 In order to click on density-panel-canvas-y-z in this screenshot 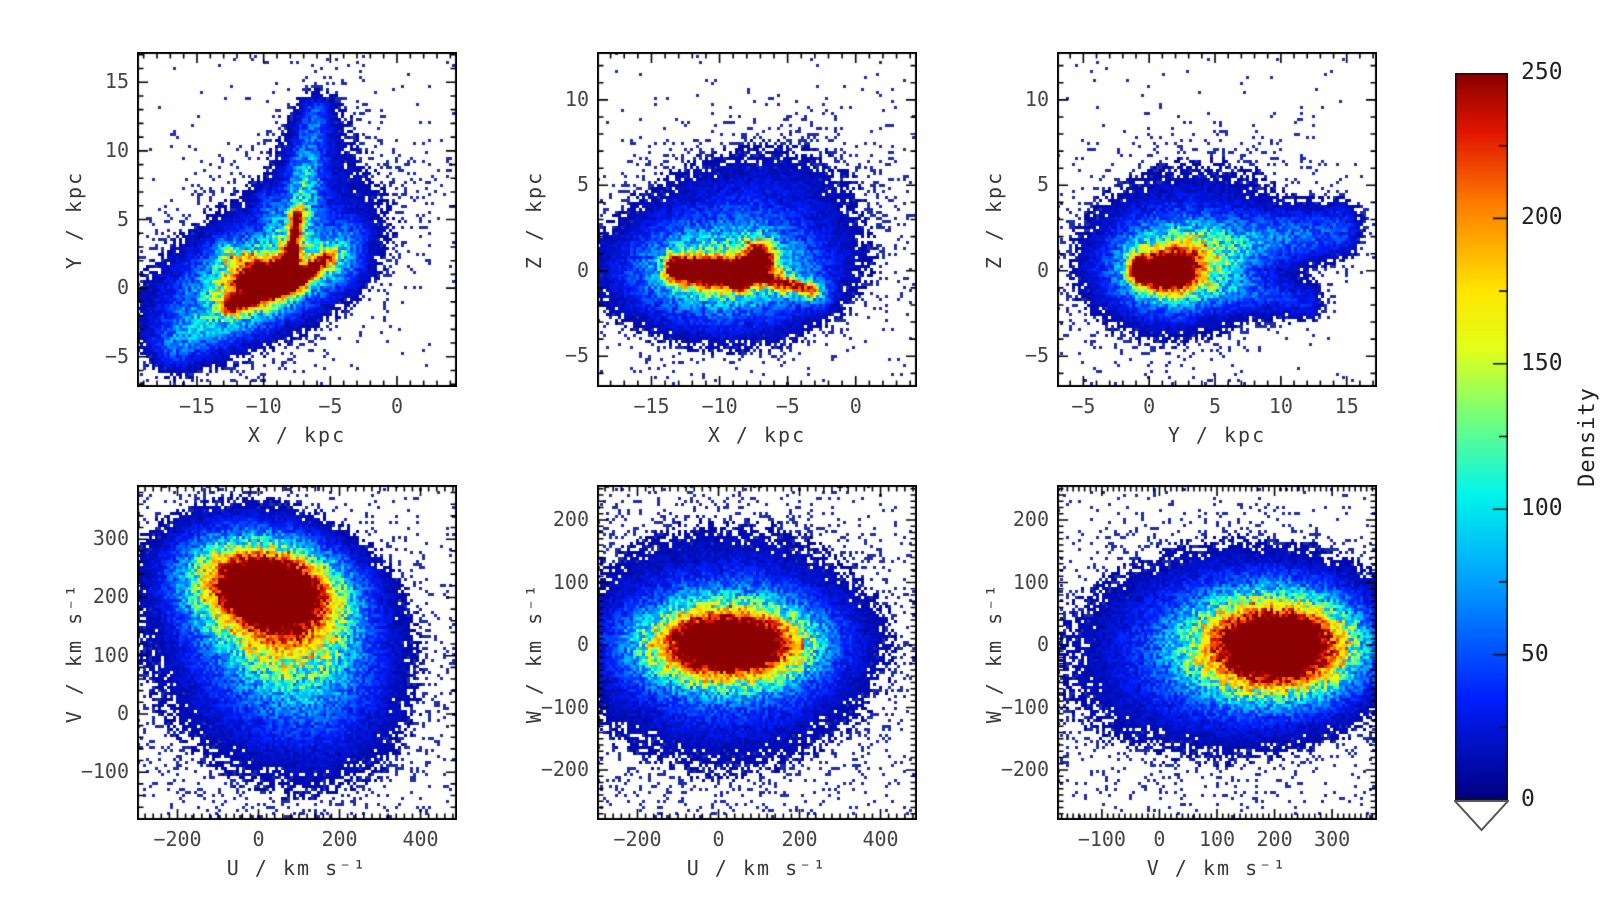, I will do `click(1217, 219)`.